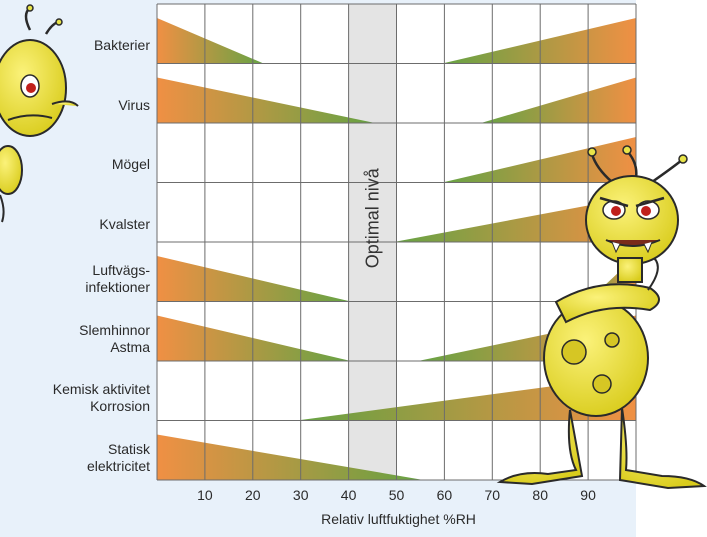 The image size is (707, 537). I want to click on x-axis-label: Relativ luftfuktighet %RH, so click(398, 519).